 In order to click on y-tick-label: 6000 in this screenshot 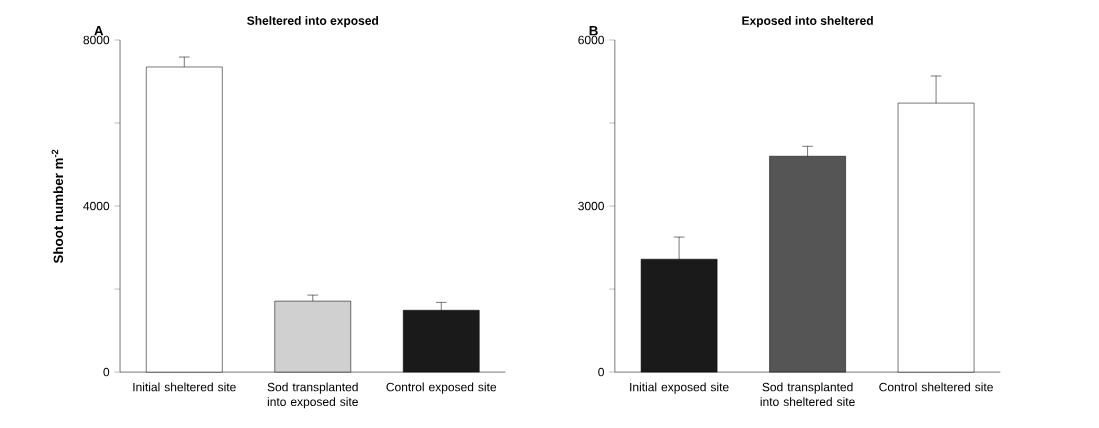, I will do `click(591, 40)`.